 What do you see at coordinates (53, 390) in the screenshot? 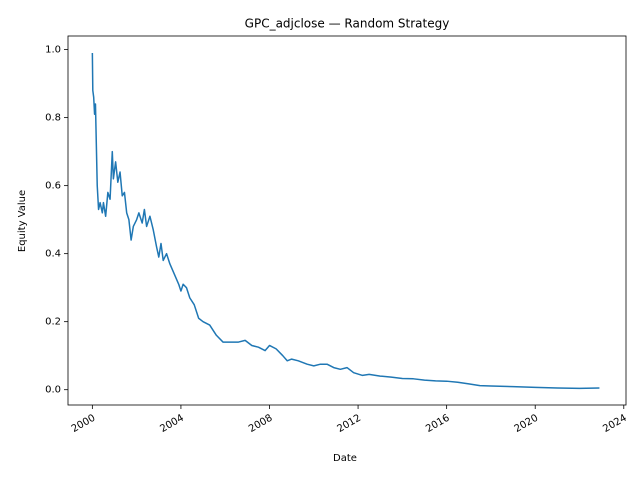
I see `y-tick-label: 0.0` at bounding box center [53, 390].